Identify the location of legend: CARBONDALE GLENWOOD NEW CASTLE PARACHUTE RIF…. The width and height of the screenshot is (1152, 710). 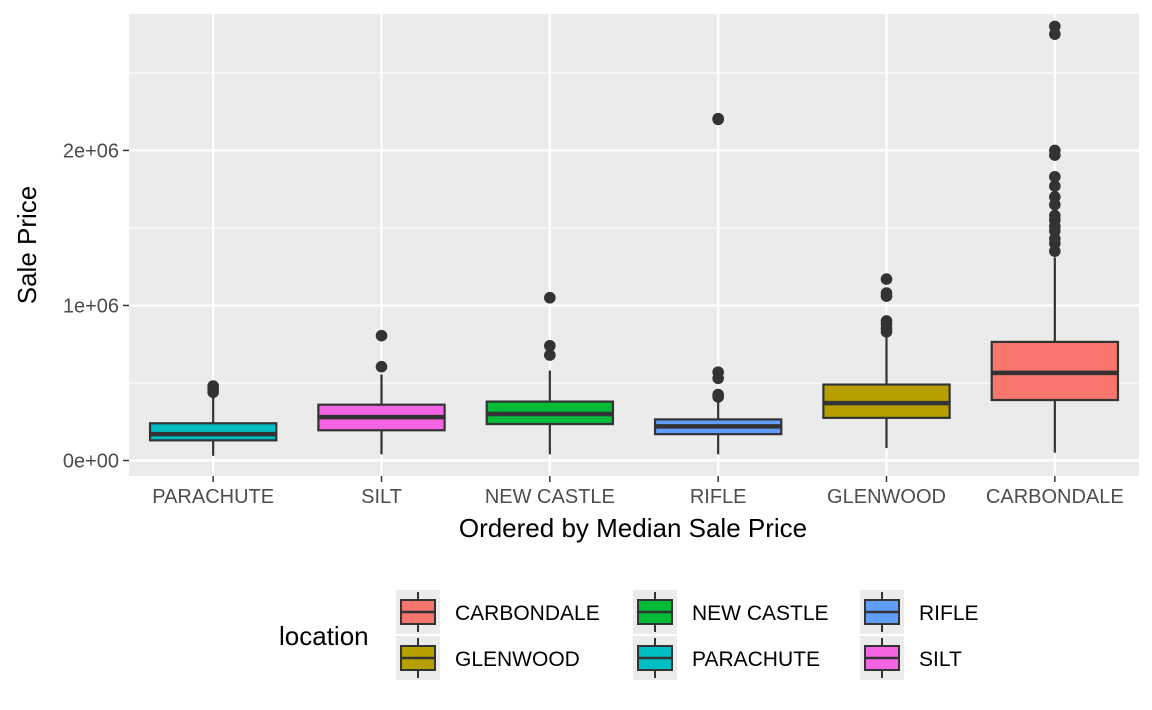
(687, 635).